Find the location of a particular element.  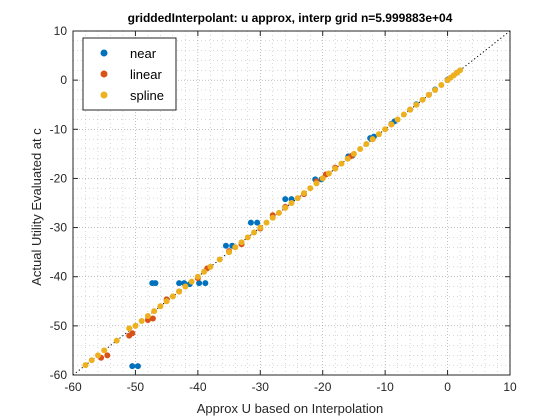

x-tick-label: -10 is located at coordinates (385, 387).